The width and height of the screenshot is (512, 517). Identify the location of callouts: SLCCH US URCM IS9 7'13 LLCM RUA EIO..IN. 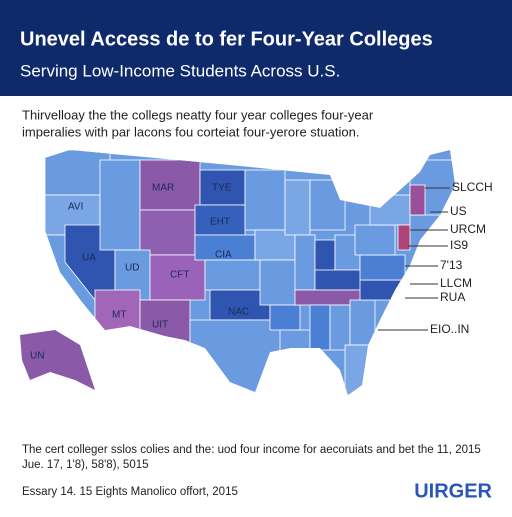
(435, 258).